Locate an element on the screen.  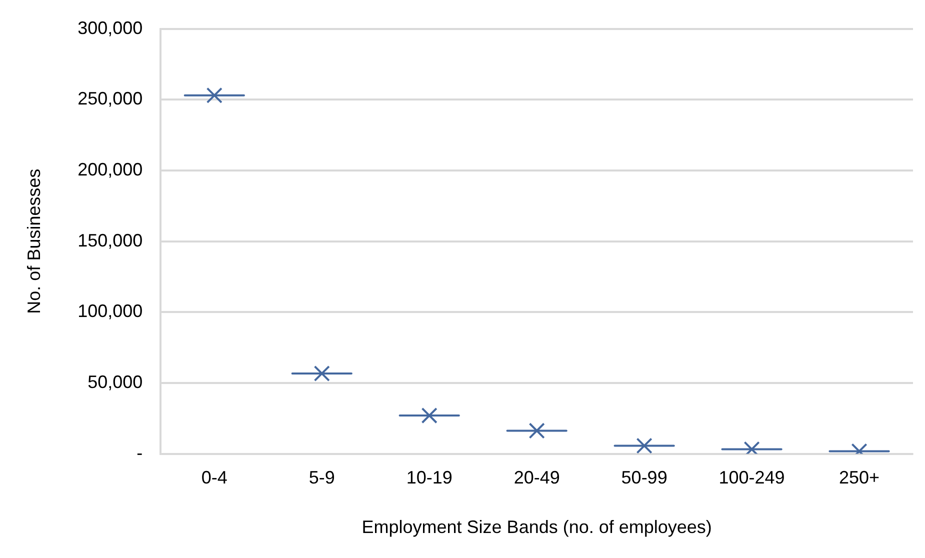
x-tick-label: 5-9 is located at coordinates (321, 478).